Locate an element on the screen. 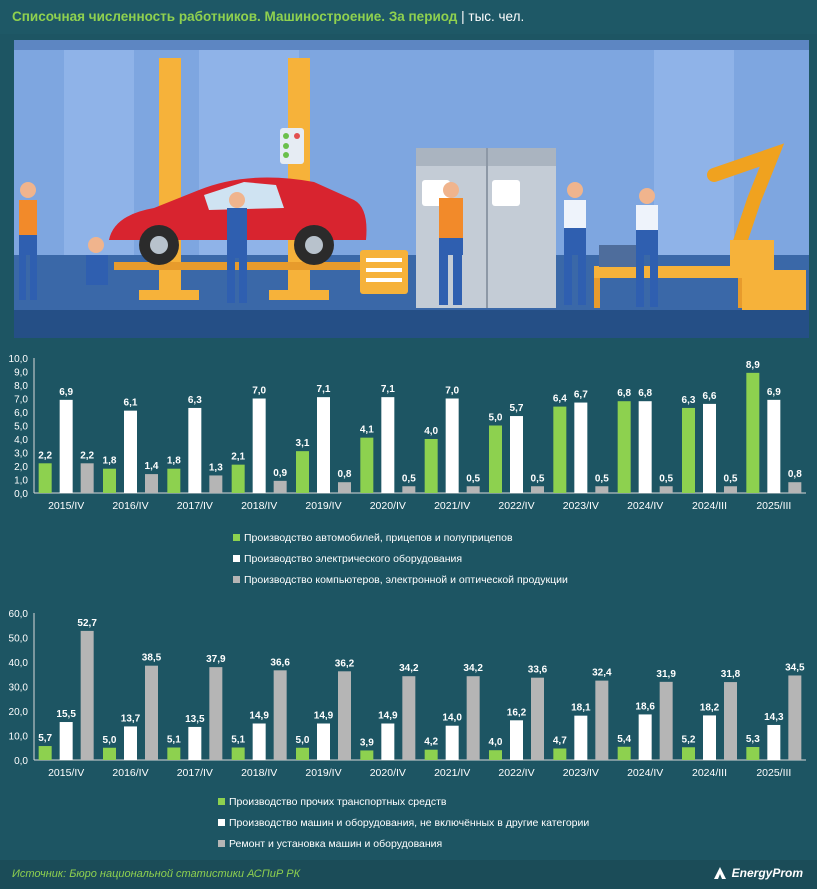 This screenshot has width=817, height=889. data-label: 5,3 is located at coordinates (753, 739).